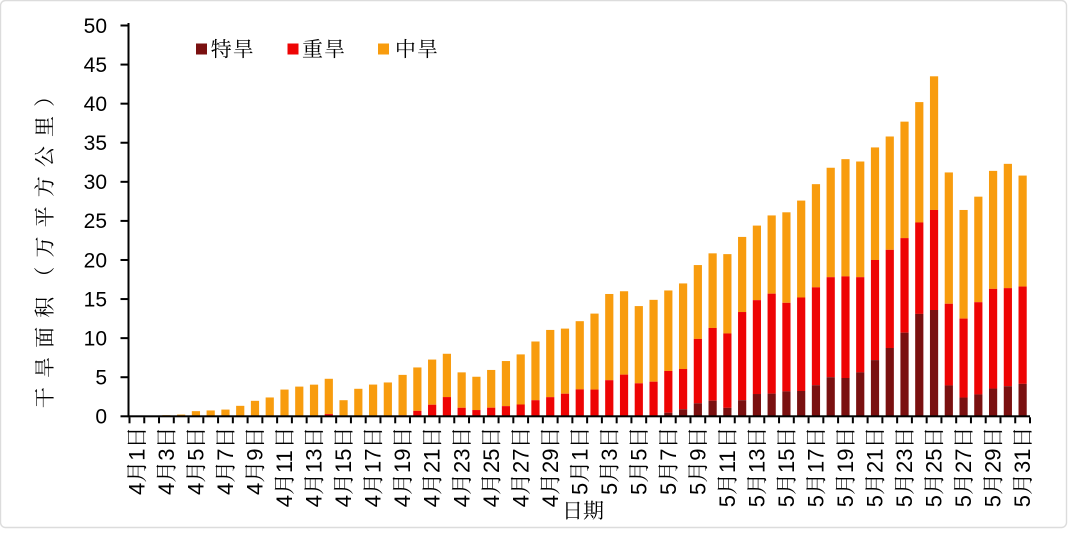 The height and width of the screenshot is (536, 1069). Describe the element at coordinates (95, 338) in the screenshot. I see `svg-text: 10` at that location.